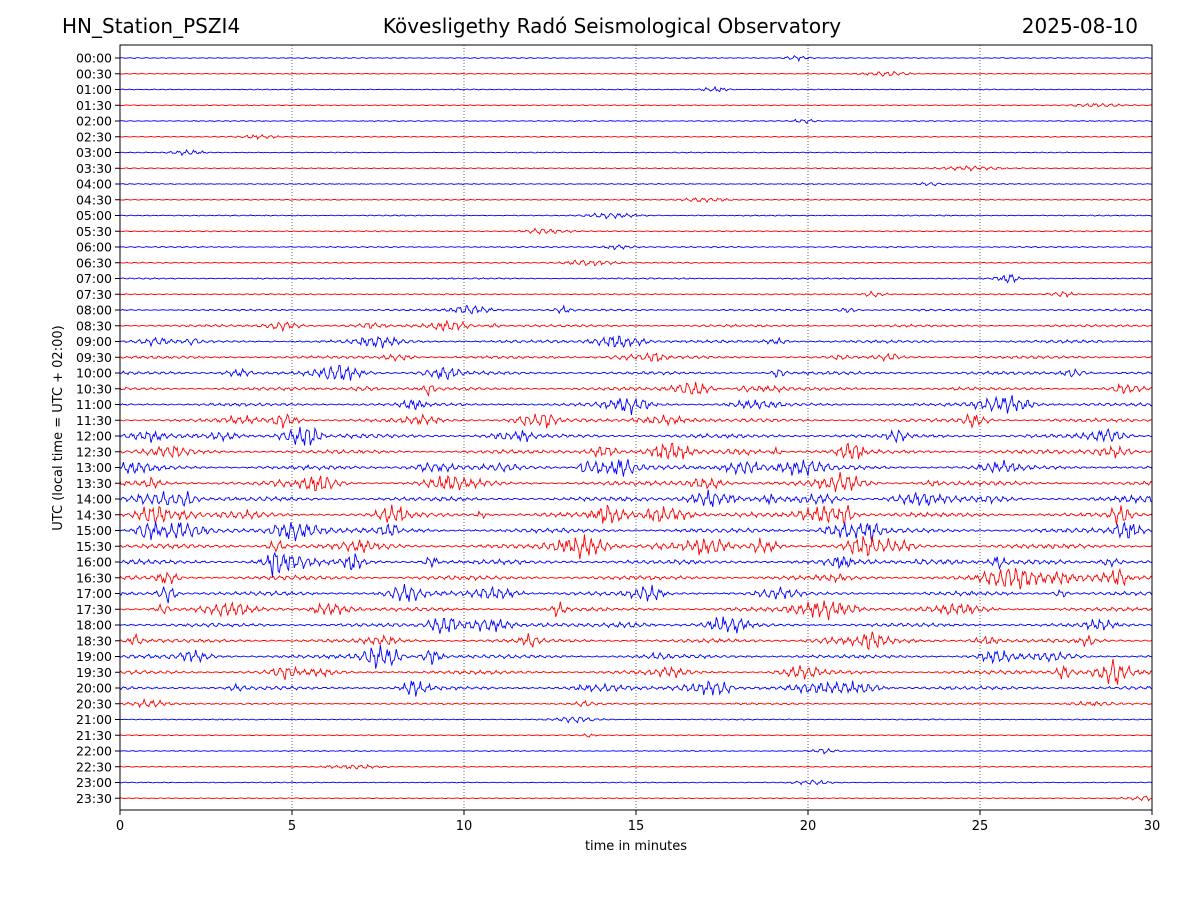 The width and height of the screenshot is (1200, 900). Describe the element at coordinates (94, 546) in the screenshot. I see `row-time-label: 15:30` at that location.